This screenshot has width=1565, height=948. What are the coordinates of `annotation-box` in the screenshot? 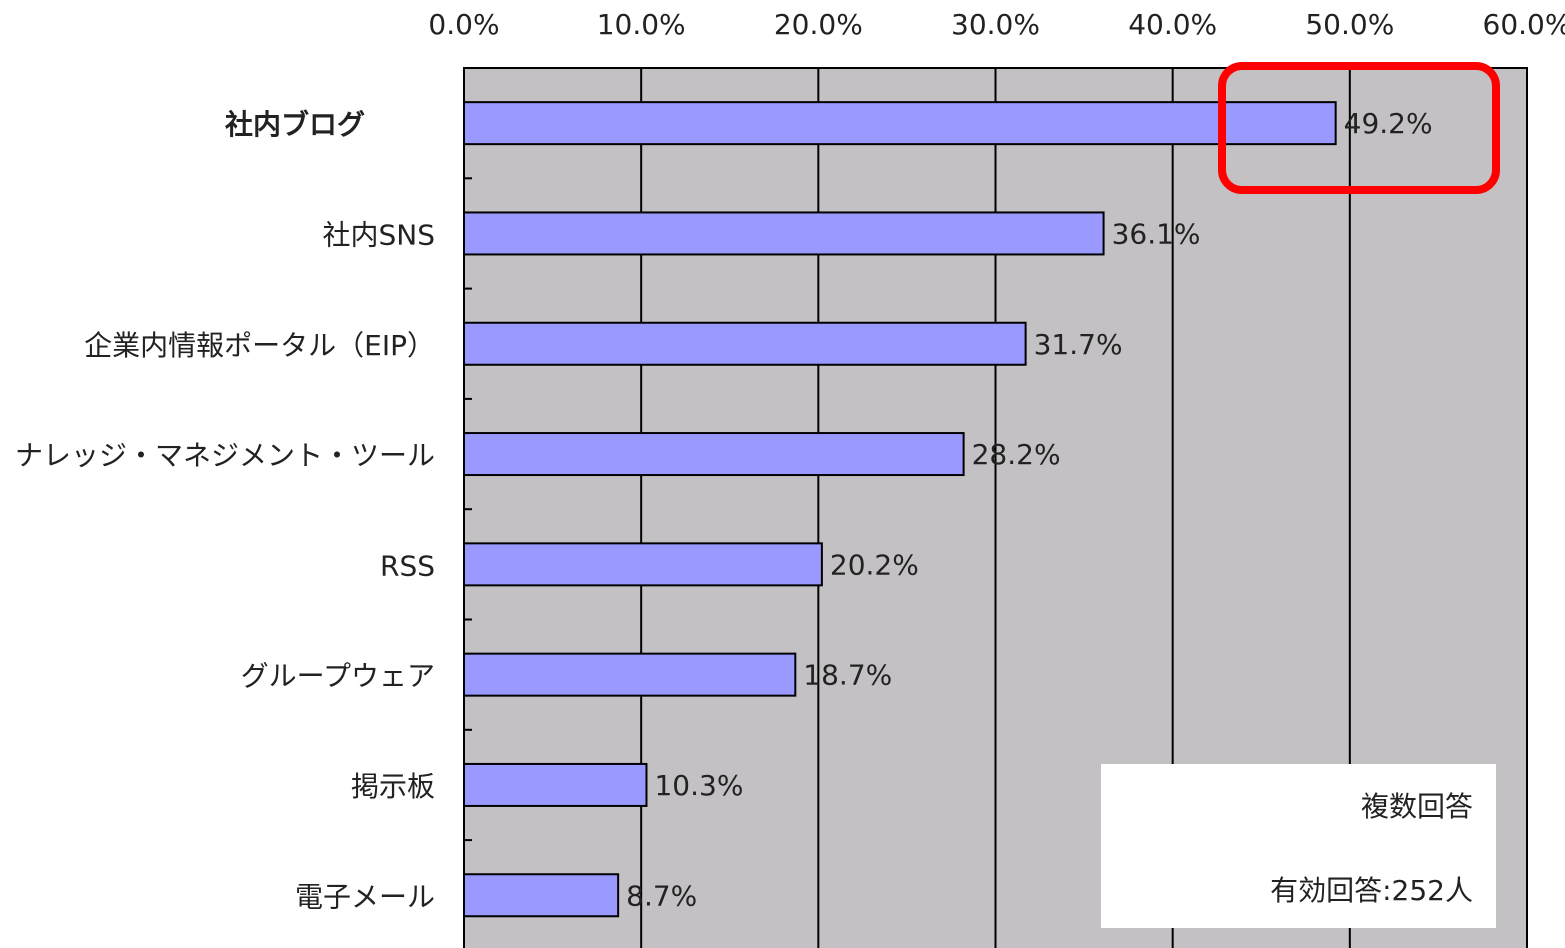 It's located at (1298, 846).